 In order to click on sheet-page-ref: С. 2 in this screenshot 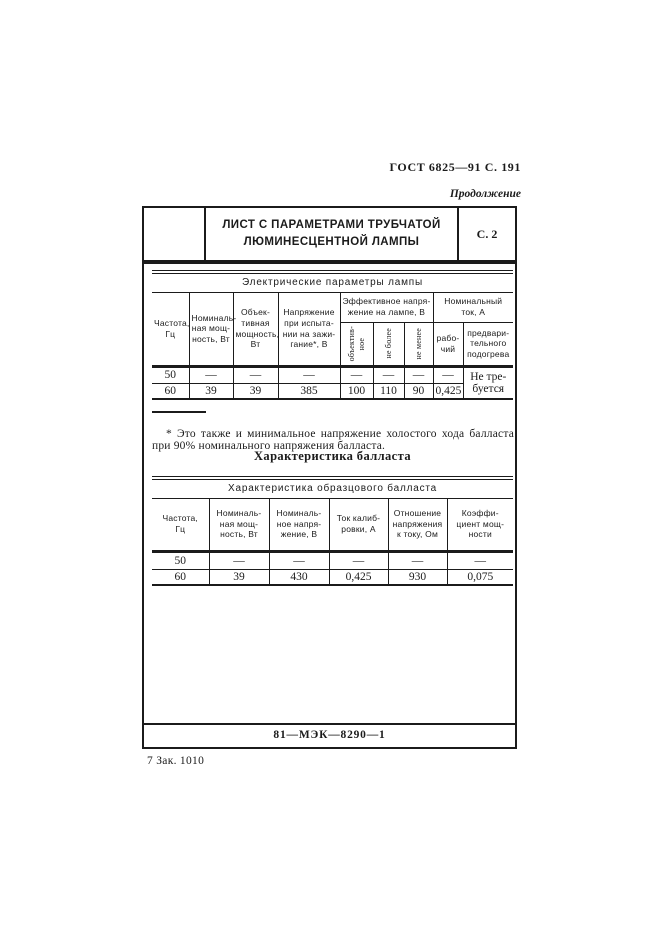, I will do `click(486, 234)`.